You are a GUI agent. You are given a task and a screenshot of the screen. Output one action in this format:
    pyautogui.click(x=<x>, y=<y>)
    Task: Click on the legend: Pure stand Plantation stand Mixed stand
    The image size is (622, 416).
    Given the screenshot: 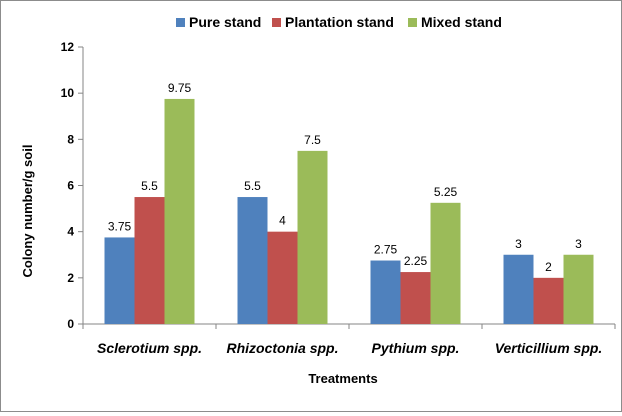 What is the action you would take?
    pyautogui.click(x=339, y=22)
    